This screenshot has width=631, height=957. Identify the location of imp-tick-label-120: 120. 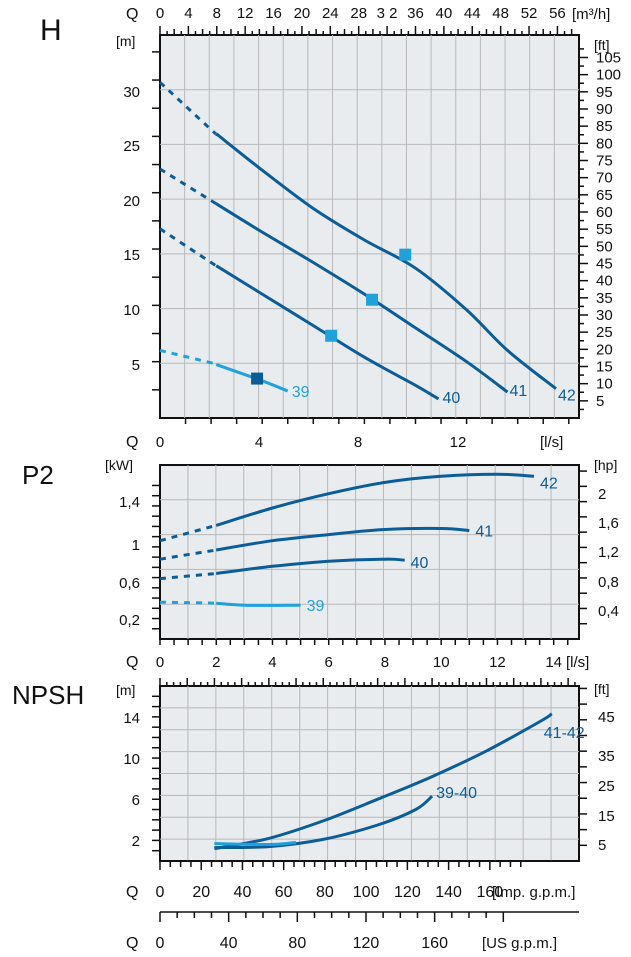
(407, 892).